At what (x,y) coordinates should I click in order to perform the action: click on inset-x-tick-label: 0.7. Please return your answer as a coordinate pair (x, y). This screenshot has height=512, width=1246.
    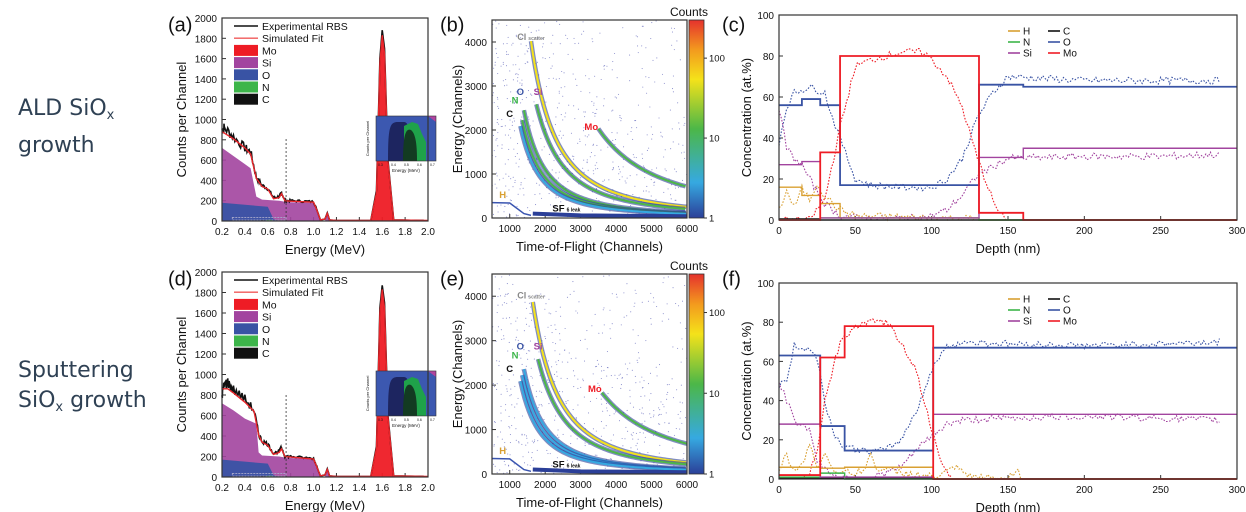
    Looking at the image, I should click on (432, 165).